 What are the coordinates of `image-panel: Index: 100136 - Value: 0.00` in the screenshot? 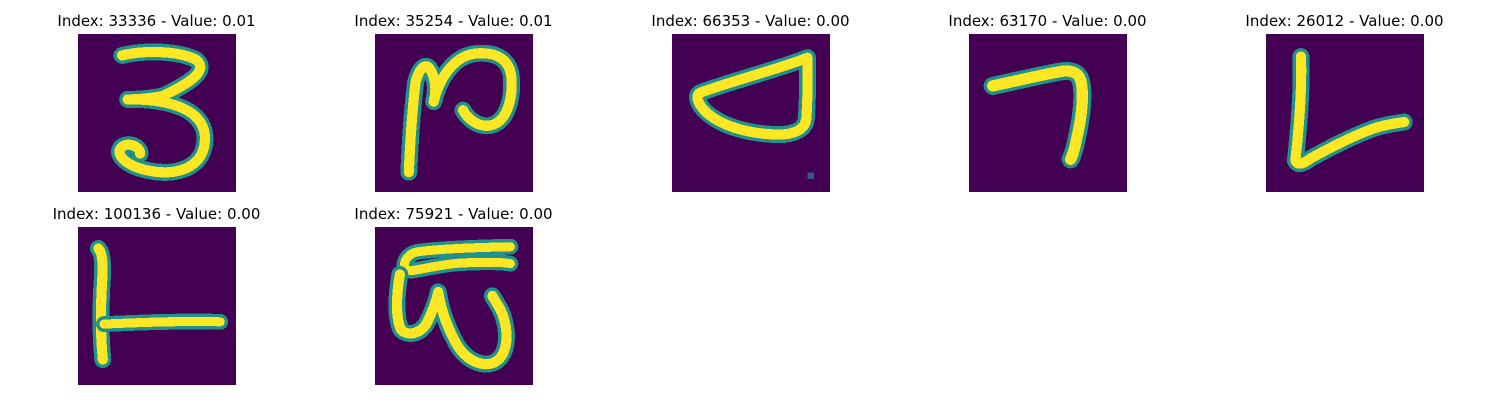 It's located at (156, 297).